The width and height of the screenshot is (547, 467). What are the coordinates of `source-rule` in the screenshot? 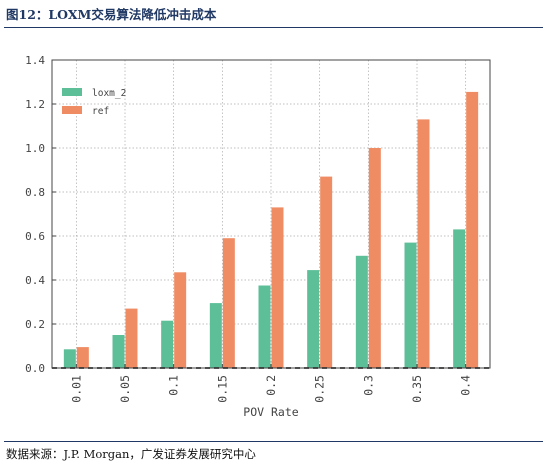 It's located at (273, 441).